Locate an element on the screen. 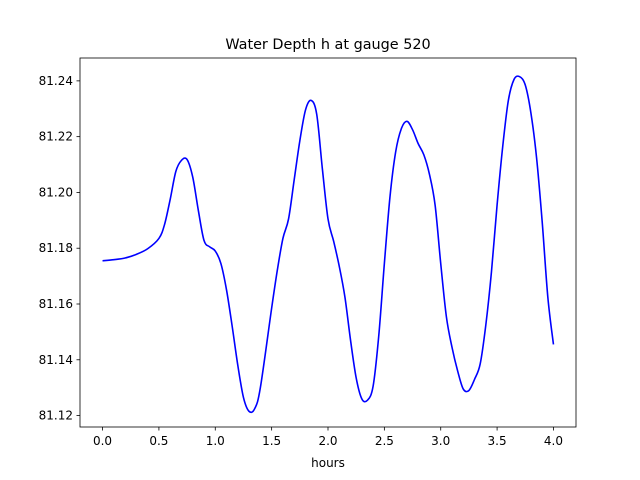 This screenshot has width=640, height=480. x-axis-ticks: 0.0 0.5 1.0 1.5 2.0 2.5 3.0 3.5 4.0 is located at coordinates (328, 437).